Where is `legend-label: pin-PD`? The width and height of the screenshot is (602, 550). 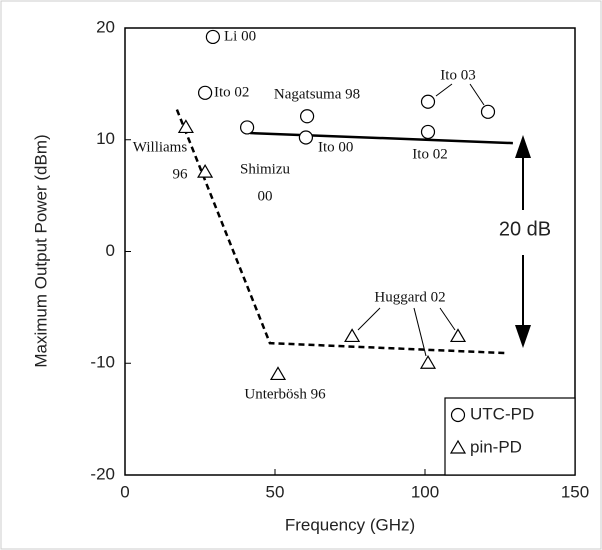
legend-label: pin-PD is located at coordinates (496, 446).